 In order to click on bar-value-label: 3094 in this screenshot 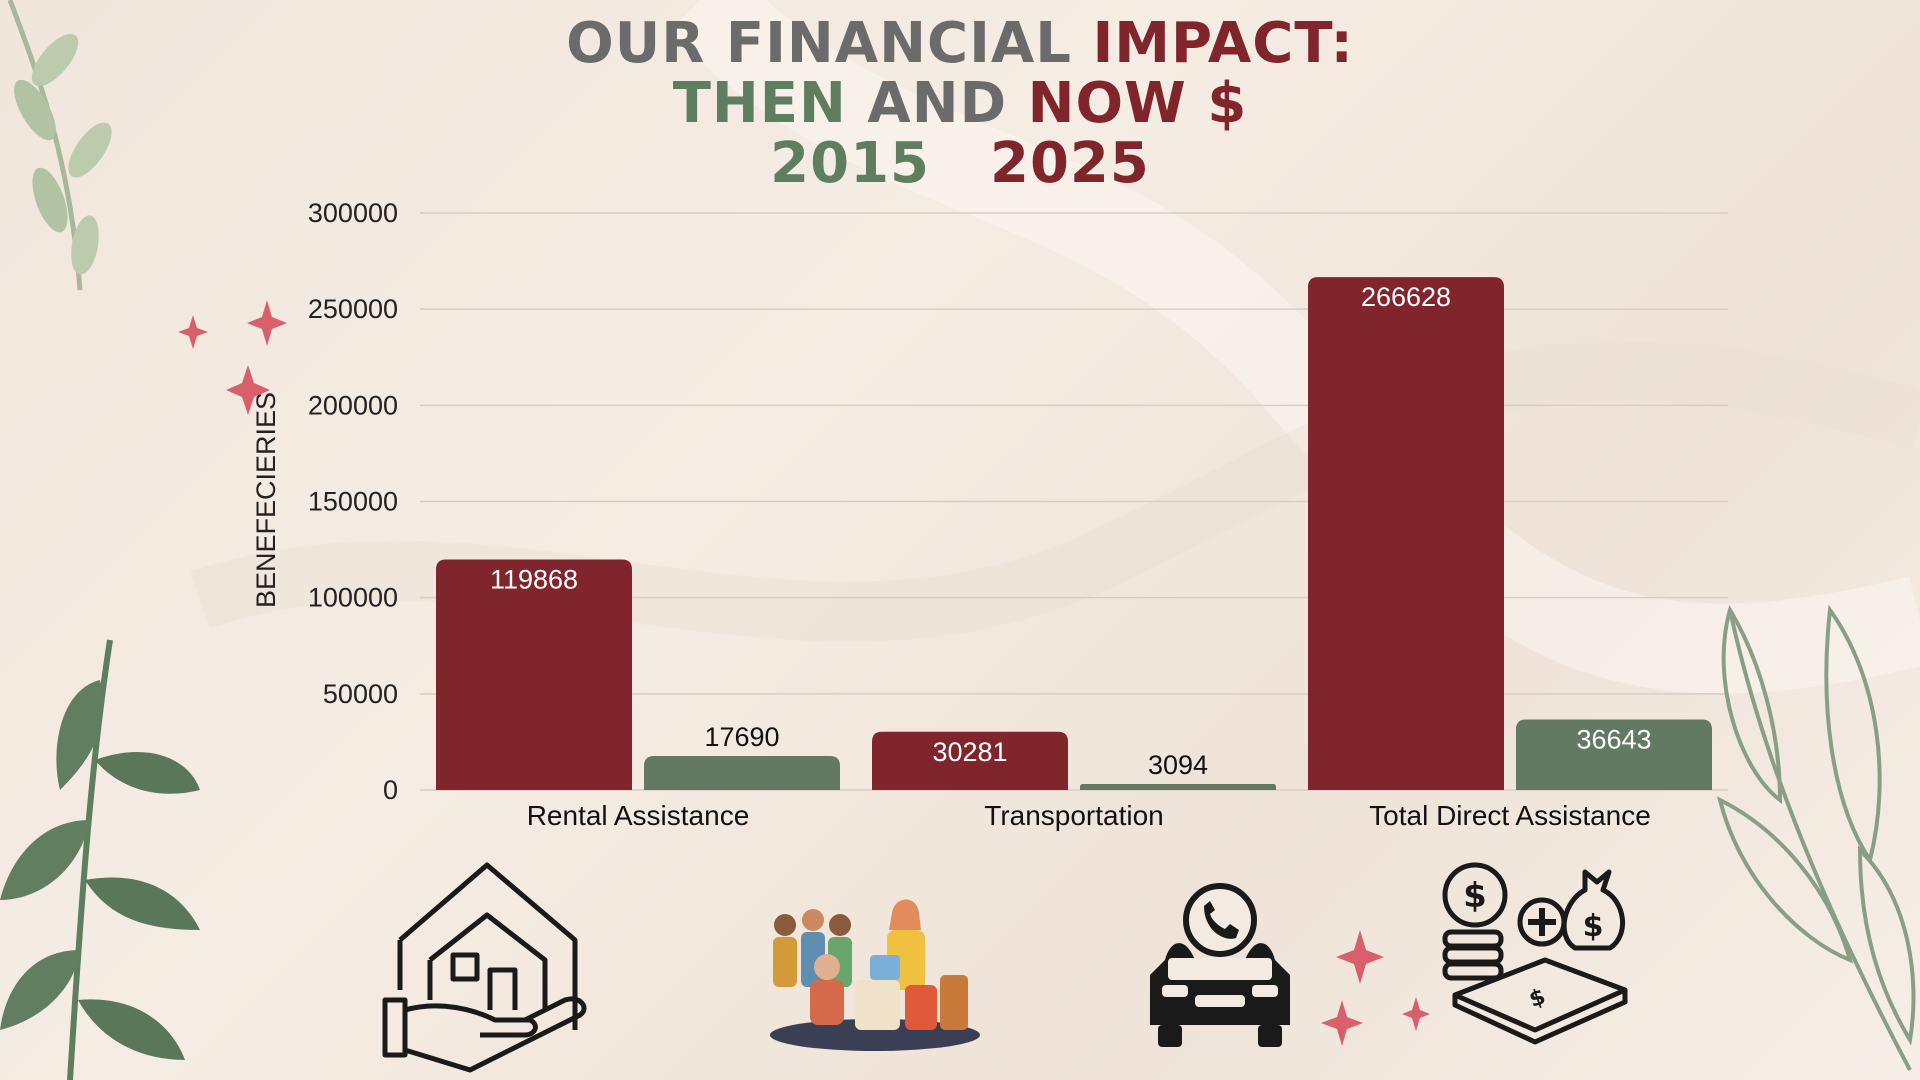, I will do `click(1178, 765)`.